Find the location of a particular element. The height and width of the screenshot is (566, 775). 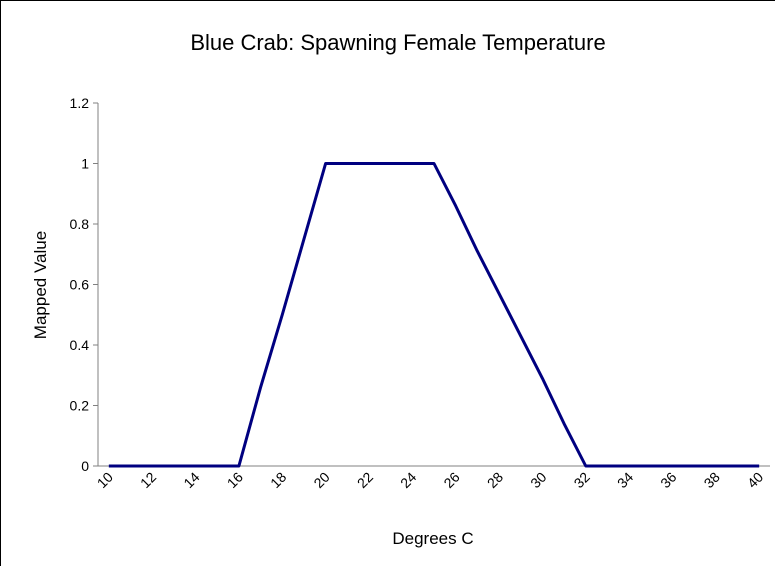

x-axis-label: Degrees C is located at coordinates (432, 538).